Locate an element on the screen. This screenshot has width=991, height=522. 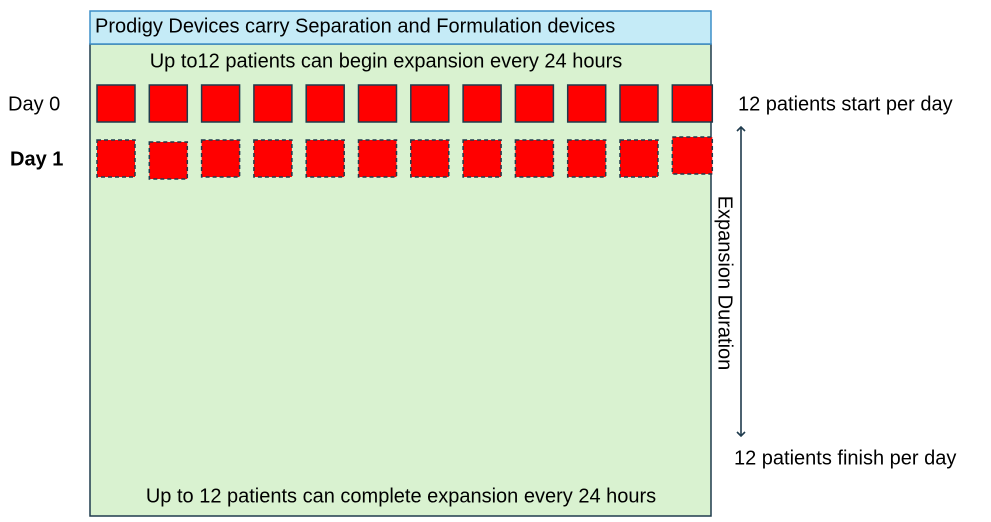
row-label: Day 1 is located at coordinates (36, 159).